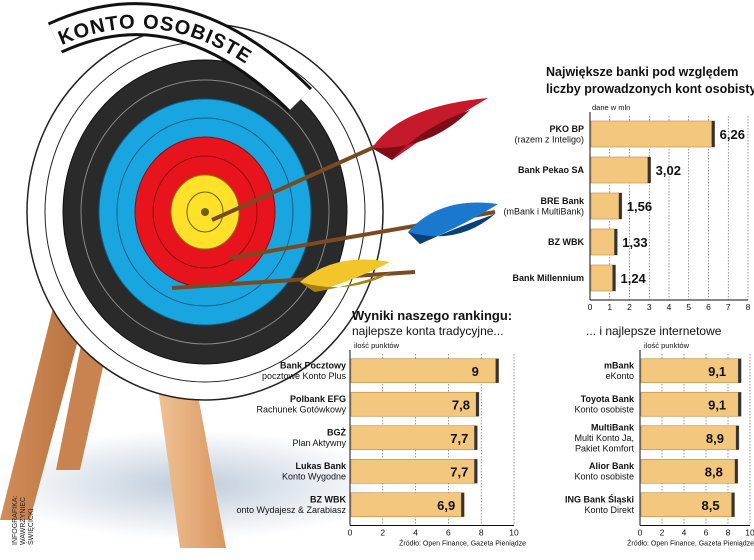 Image resolution: width=754 pixels, height=560 pixels. I want to click on category-label: Bank Pocztowy, so click(313, 366).